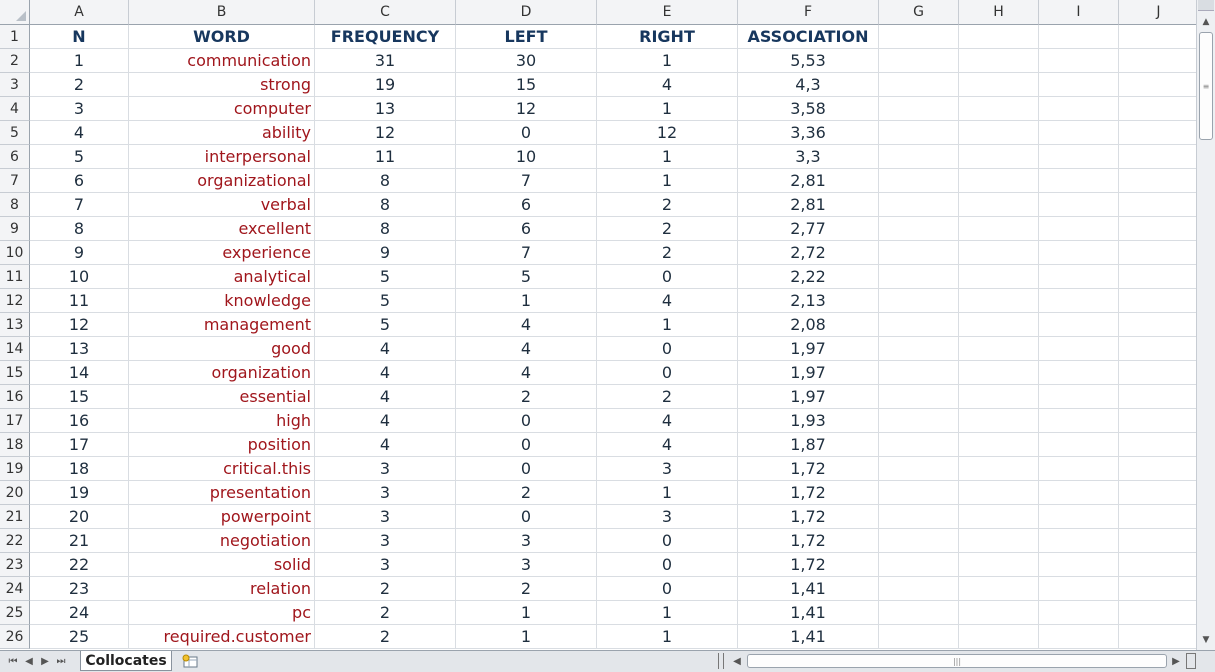 This screenshot has height=672, width=1215. What do you see at coordinates (15, 565) in the screenshot?
I see `row-header: 23` at bounding box center [15, 565].